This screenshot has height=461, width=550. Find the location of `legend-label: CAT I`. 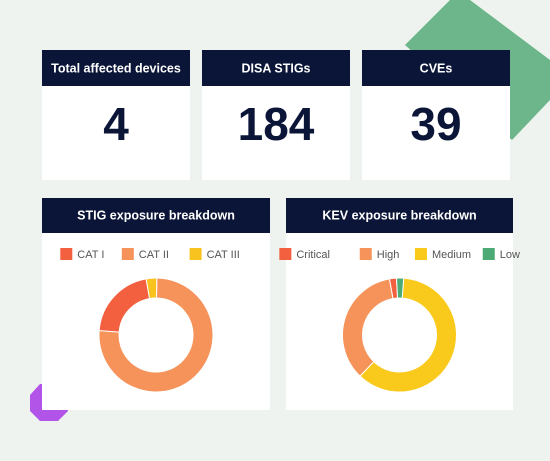

legend-label: CAT I is located at coordinates (90, 255).